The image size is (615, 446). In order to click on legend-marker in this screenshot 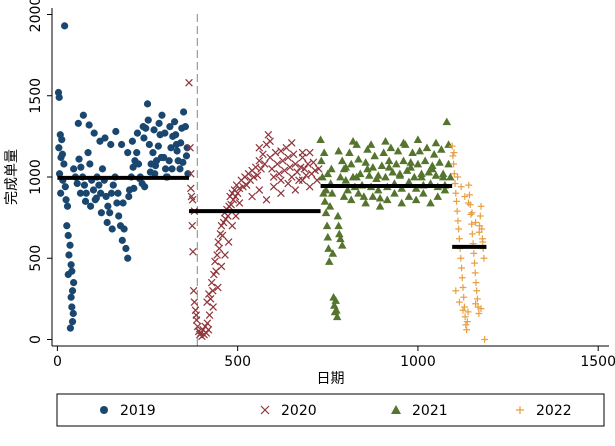, I will do `click(396, 409)`.